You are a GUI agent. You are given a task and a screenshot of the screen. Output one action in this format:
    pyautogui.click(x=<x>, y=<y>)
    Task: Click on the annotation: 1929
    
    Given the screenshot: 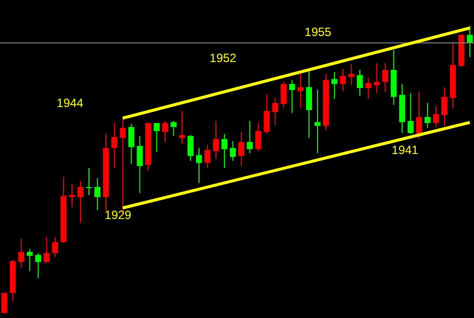 What is the action you would take?
    pyautogui.click(x=118, y=215)
    